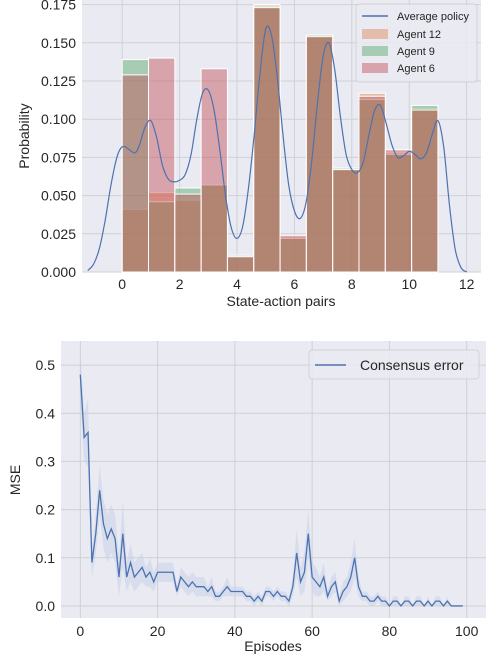  What do you see at coordinates (412, 365) in the screenshot?
I see `legend-consensus-error-label: Consensus error` at bounding box center [412, 365].